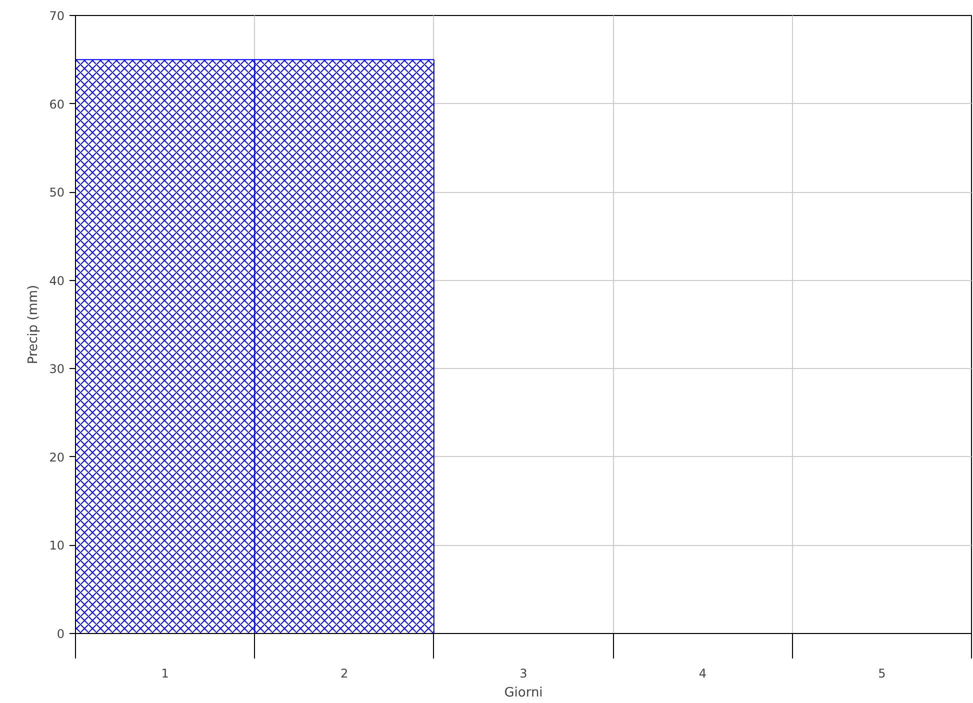 The width and height of the screenshot is (973, 703). What do you see at coordinates (344, 673) in the screenshot?
I see `x-tick-label: 2` at bounding box center [344, 673].